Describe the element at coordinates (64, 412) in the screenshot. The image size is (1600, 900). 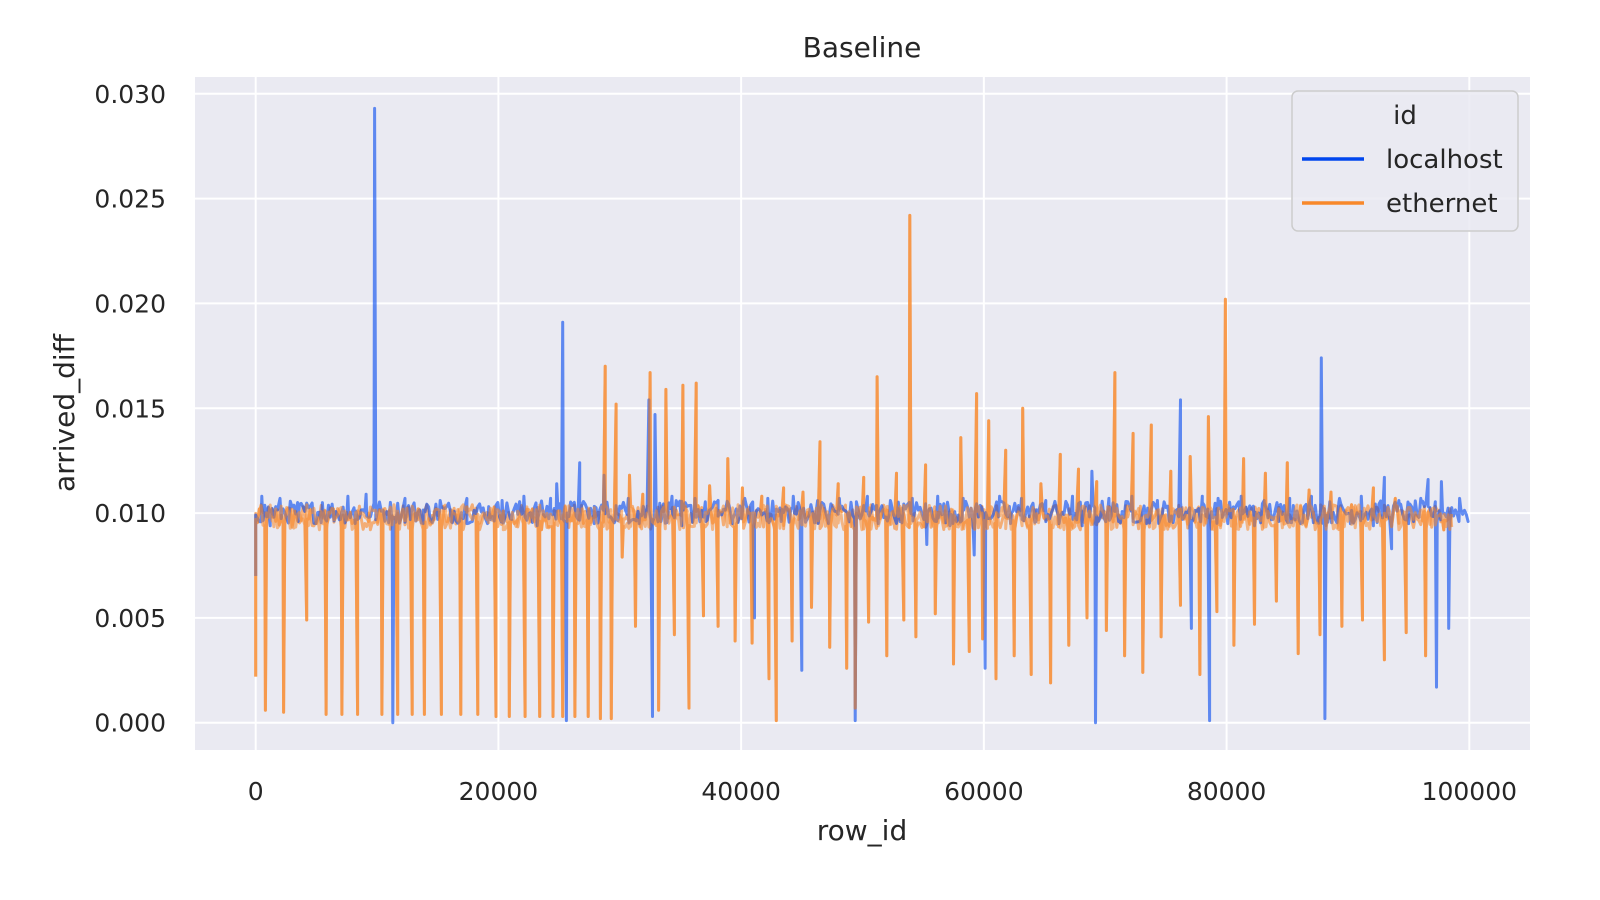
I see `y-axis-title: arrived_diff` at that location.